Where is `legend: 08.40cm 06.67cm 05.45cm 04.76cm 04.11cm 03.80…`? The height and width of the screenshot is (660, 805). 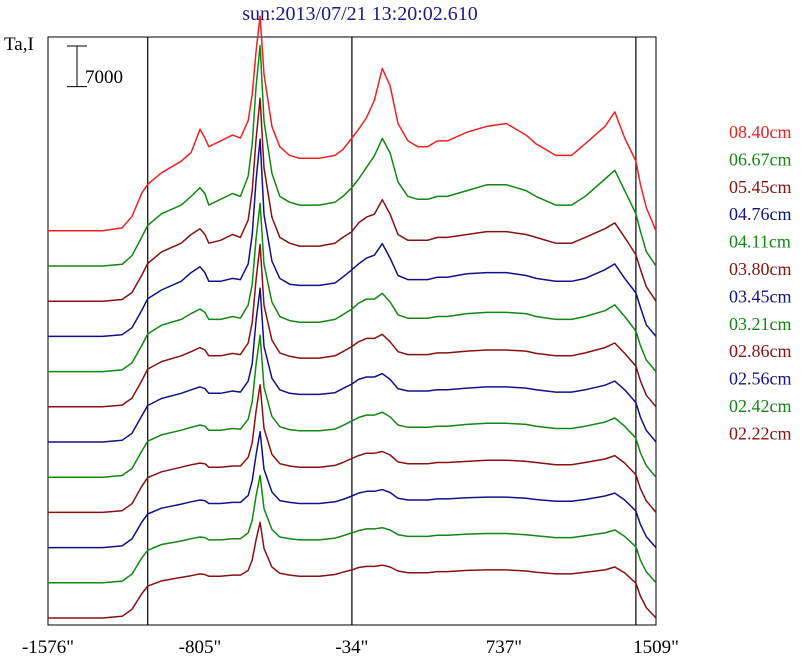
legend: 08.40cm 06.67cm 05.45cm 04.76cm 04.11cm 03.80… is located at coordinates (760, 282).